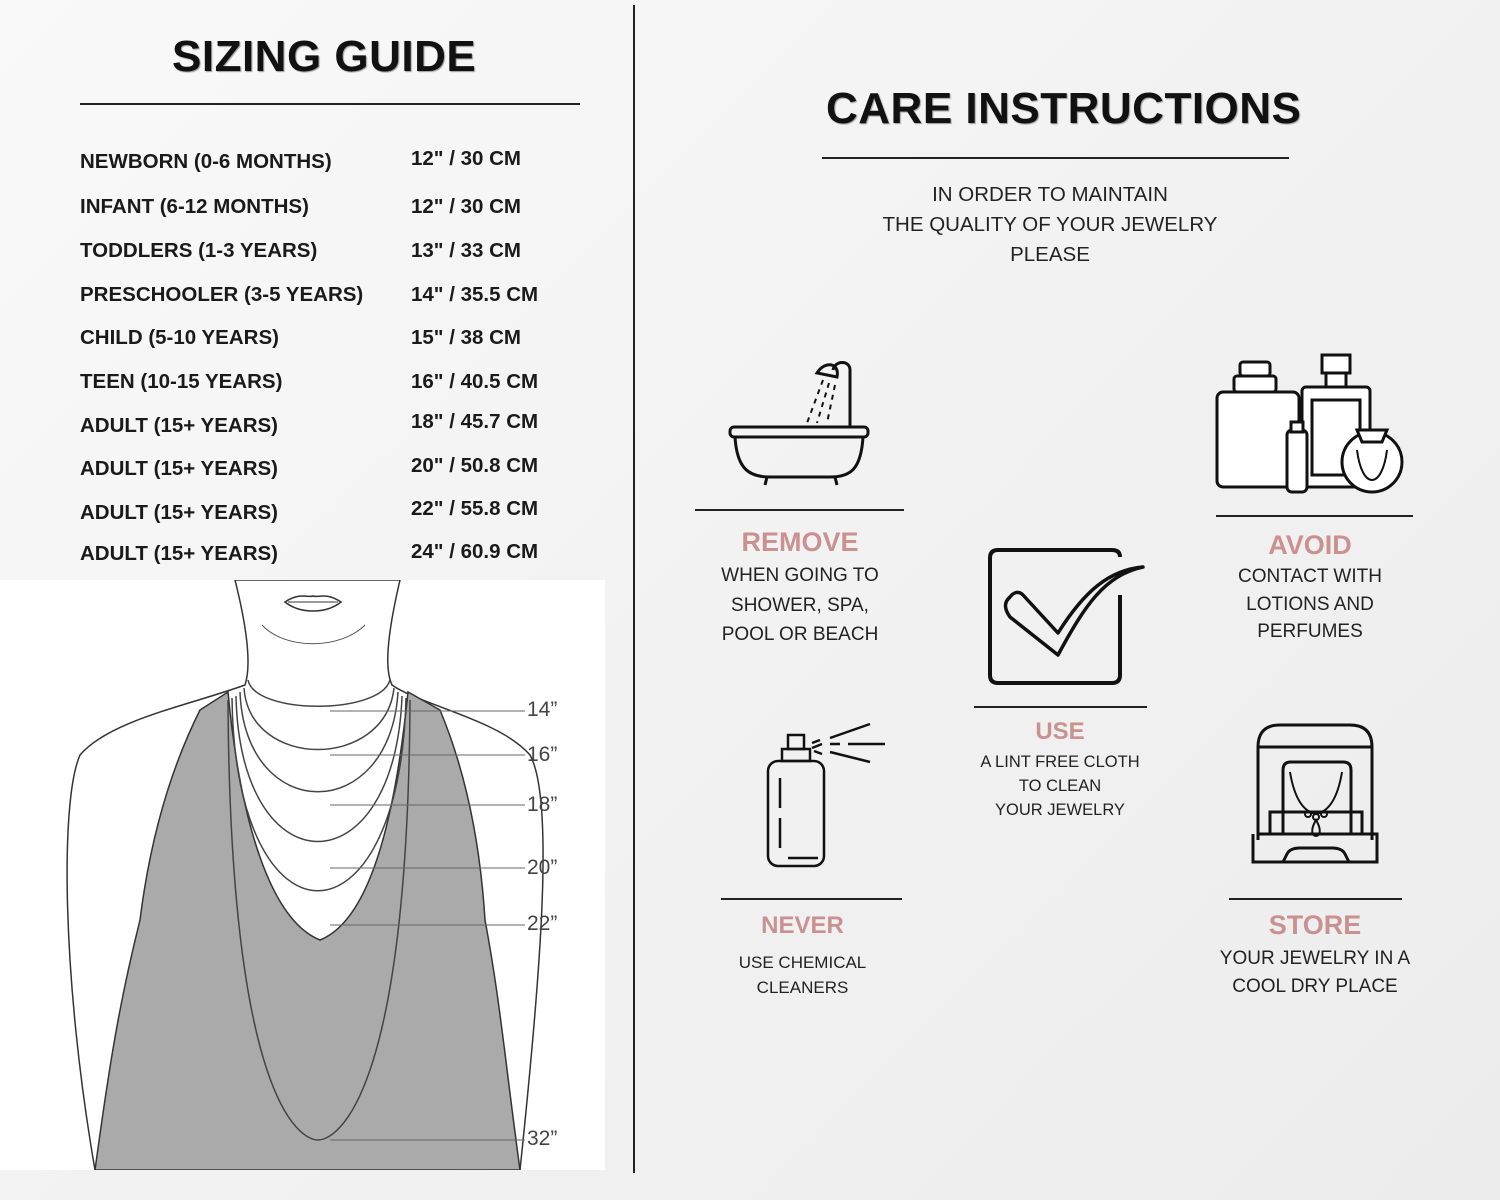  What do you see at coordinates (800, 634) in the screenshot?
I see `care-text: POOL OR BEACH` at bounding box center [800, 634].